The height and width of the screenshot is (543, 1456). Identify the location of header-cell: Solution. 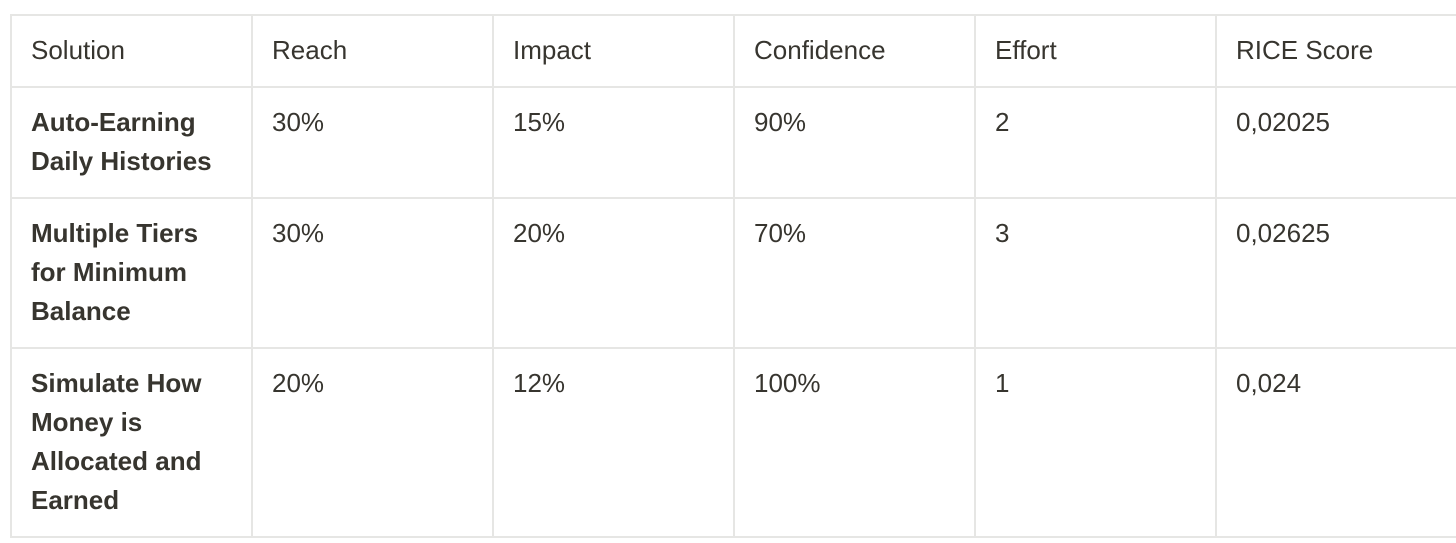
(131, 51).